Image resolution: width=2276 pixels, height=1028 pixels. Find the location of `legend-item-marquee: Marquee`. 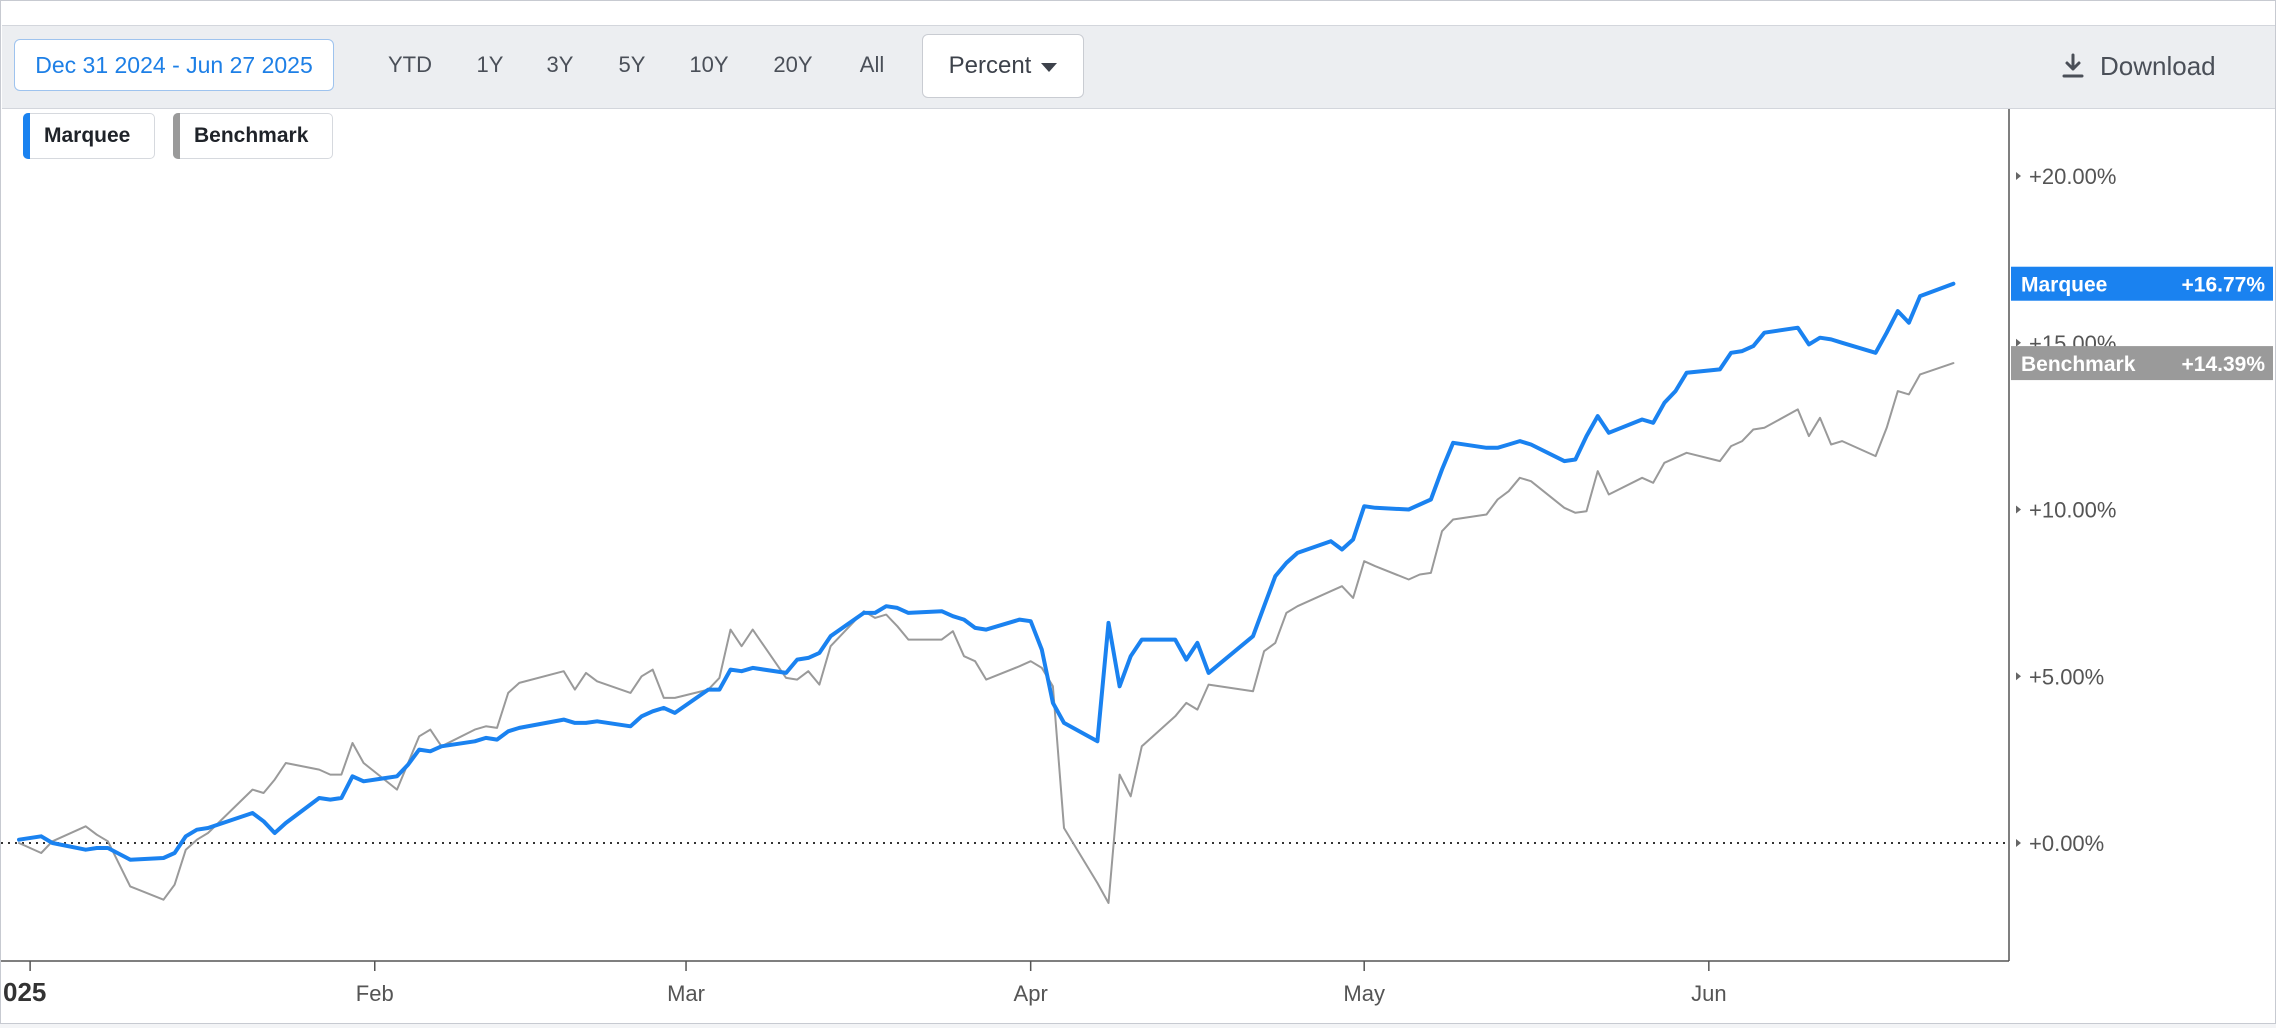

legend-item-marquee: Marquee is located at coordinates (89, 136).